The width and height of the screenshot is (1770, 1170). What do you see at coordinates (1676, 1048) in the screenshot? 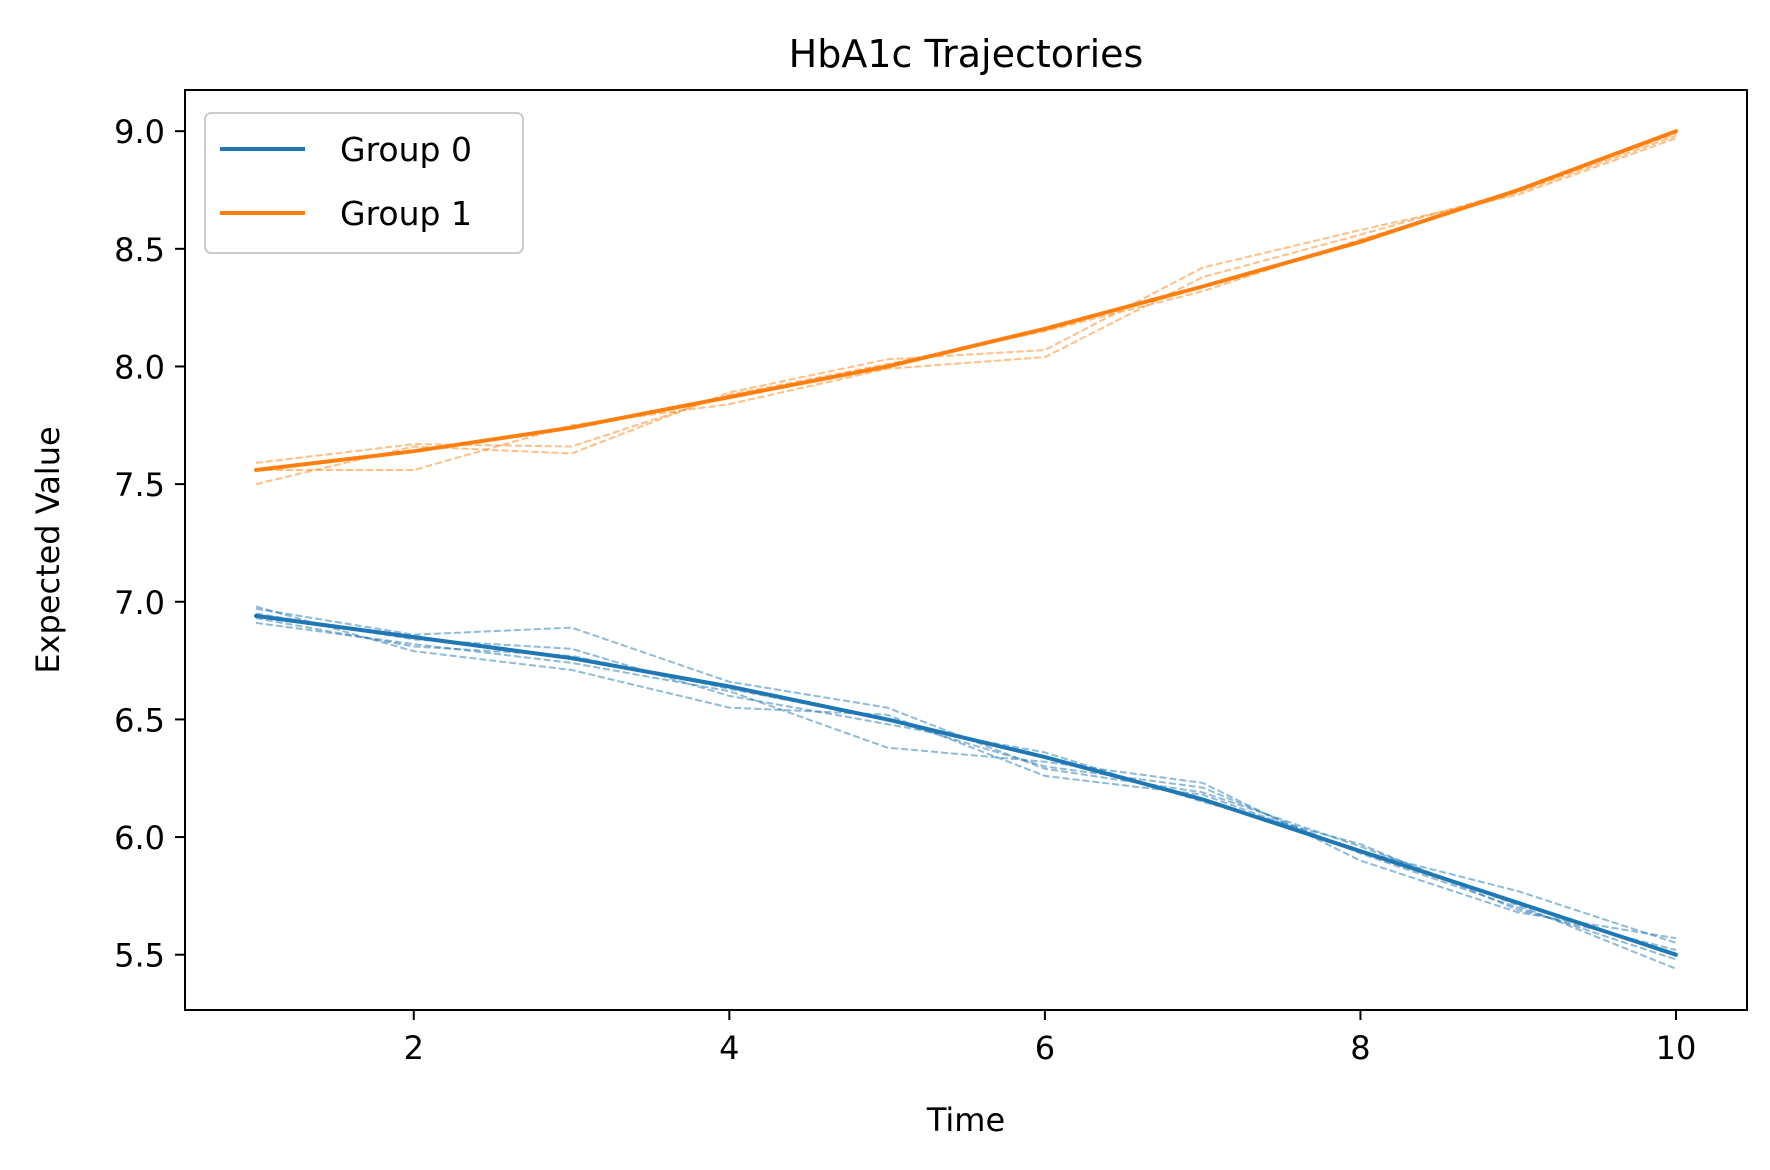
I see `x-tick-label: 10` at bounding box center [1676, 1048].